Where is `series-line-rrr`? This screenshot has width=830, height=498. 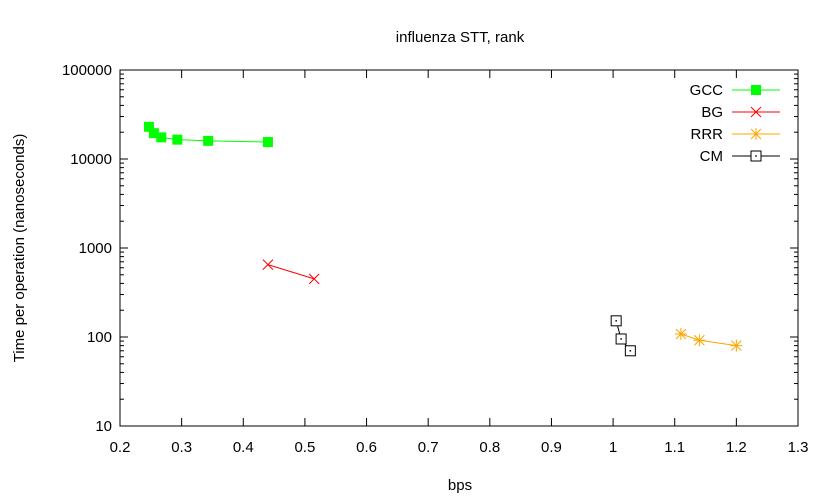
series-line-rrr is located at coordinates (708, 340).